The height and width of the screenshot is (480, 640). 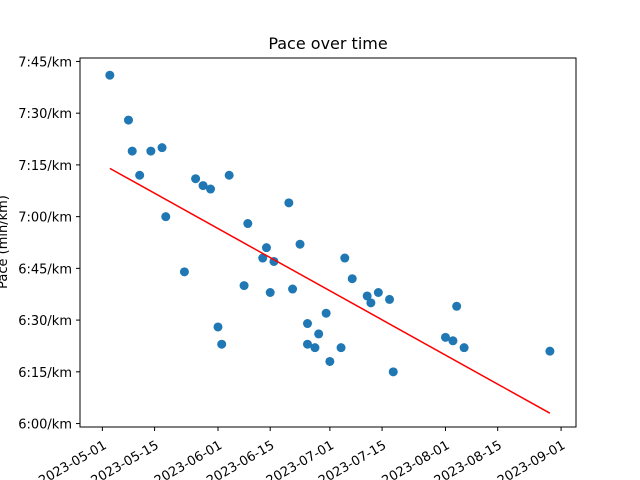 What do you see at coordinates (45, 269) in the screenshot?
I see `y-tick-label: 6:45/km` at bounding box center [45, 269].